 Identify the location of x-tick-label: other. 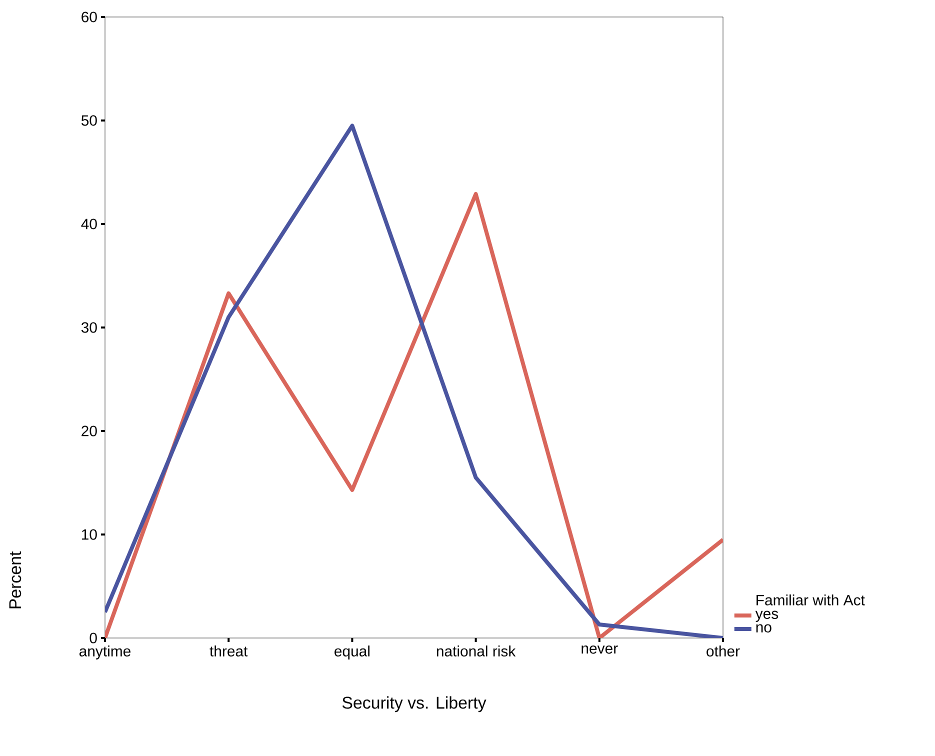
(723, 651).